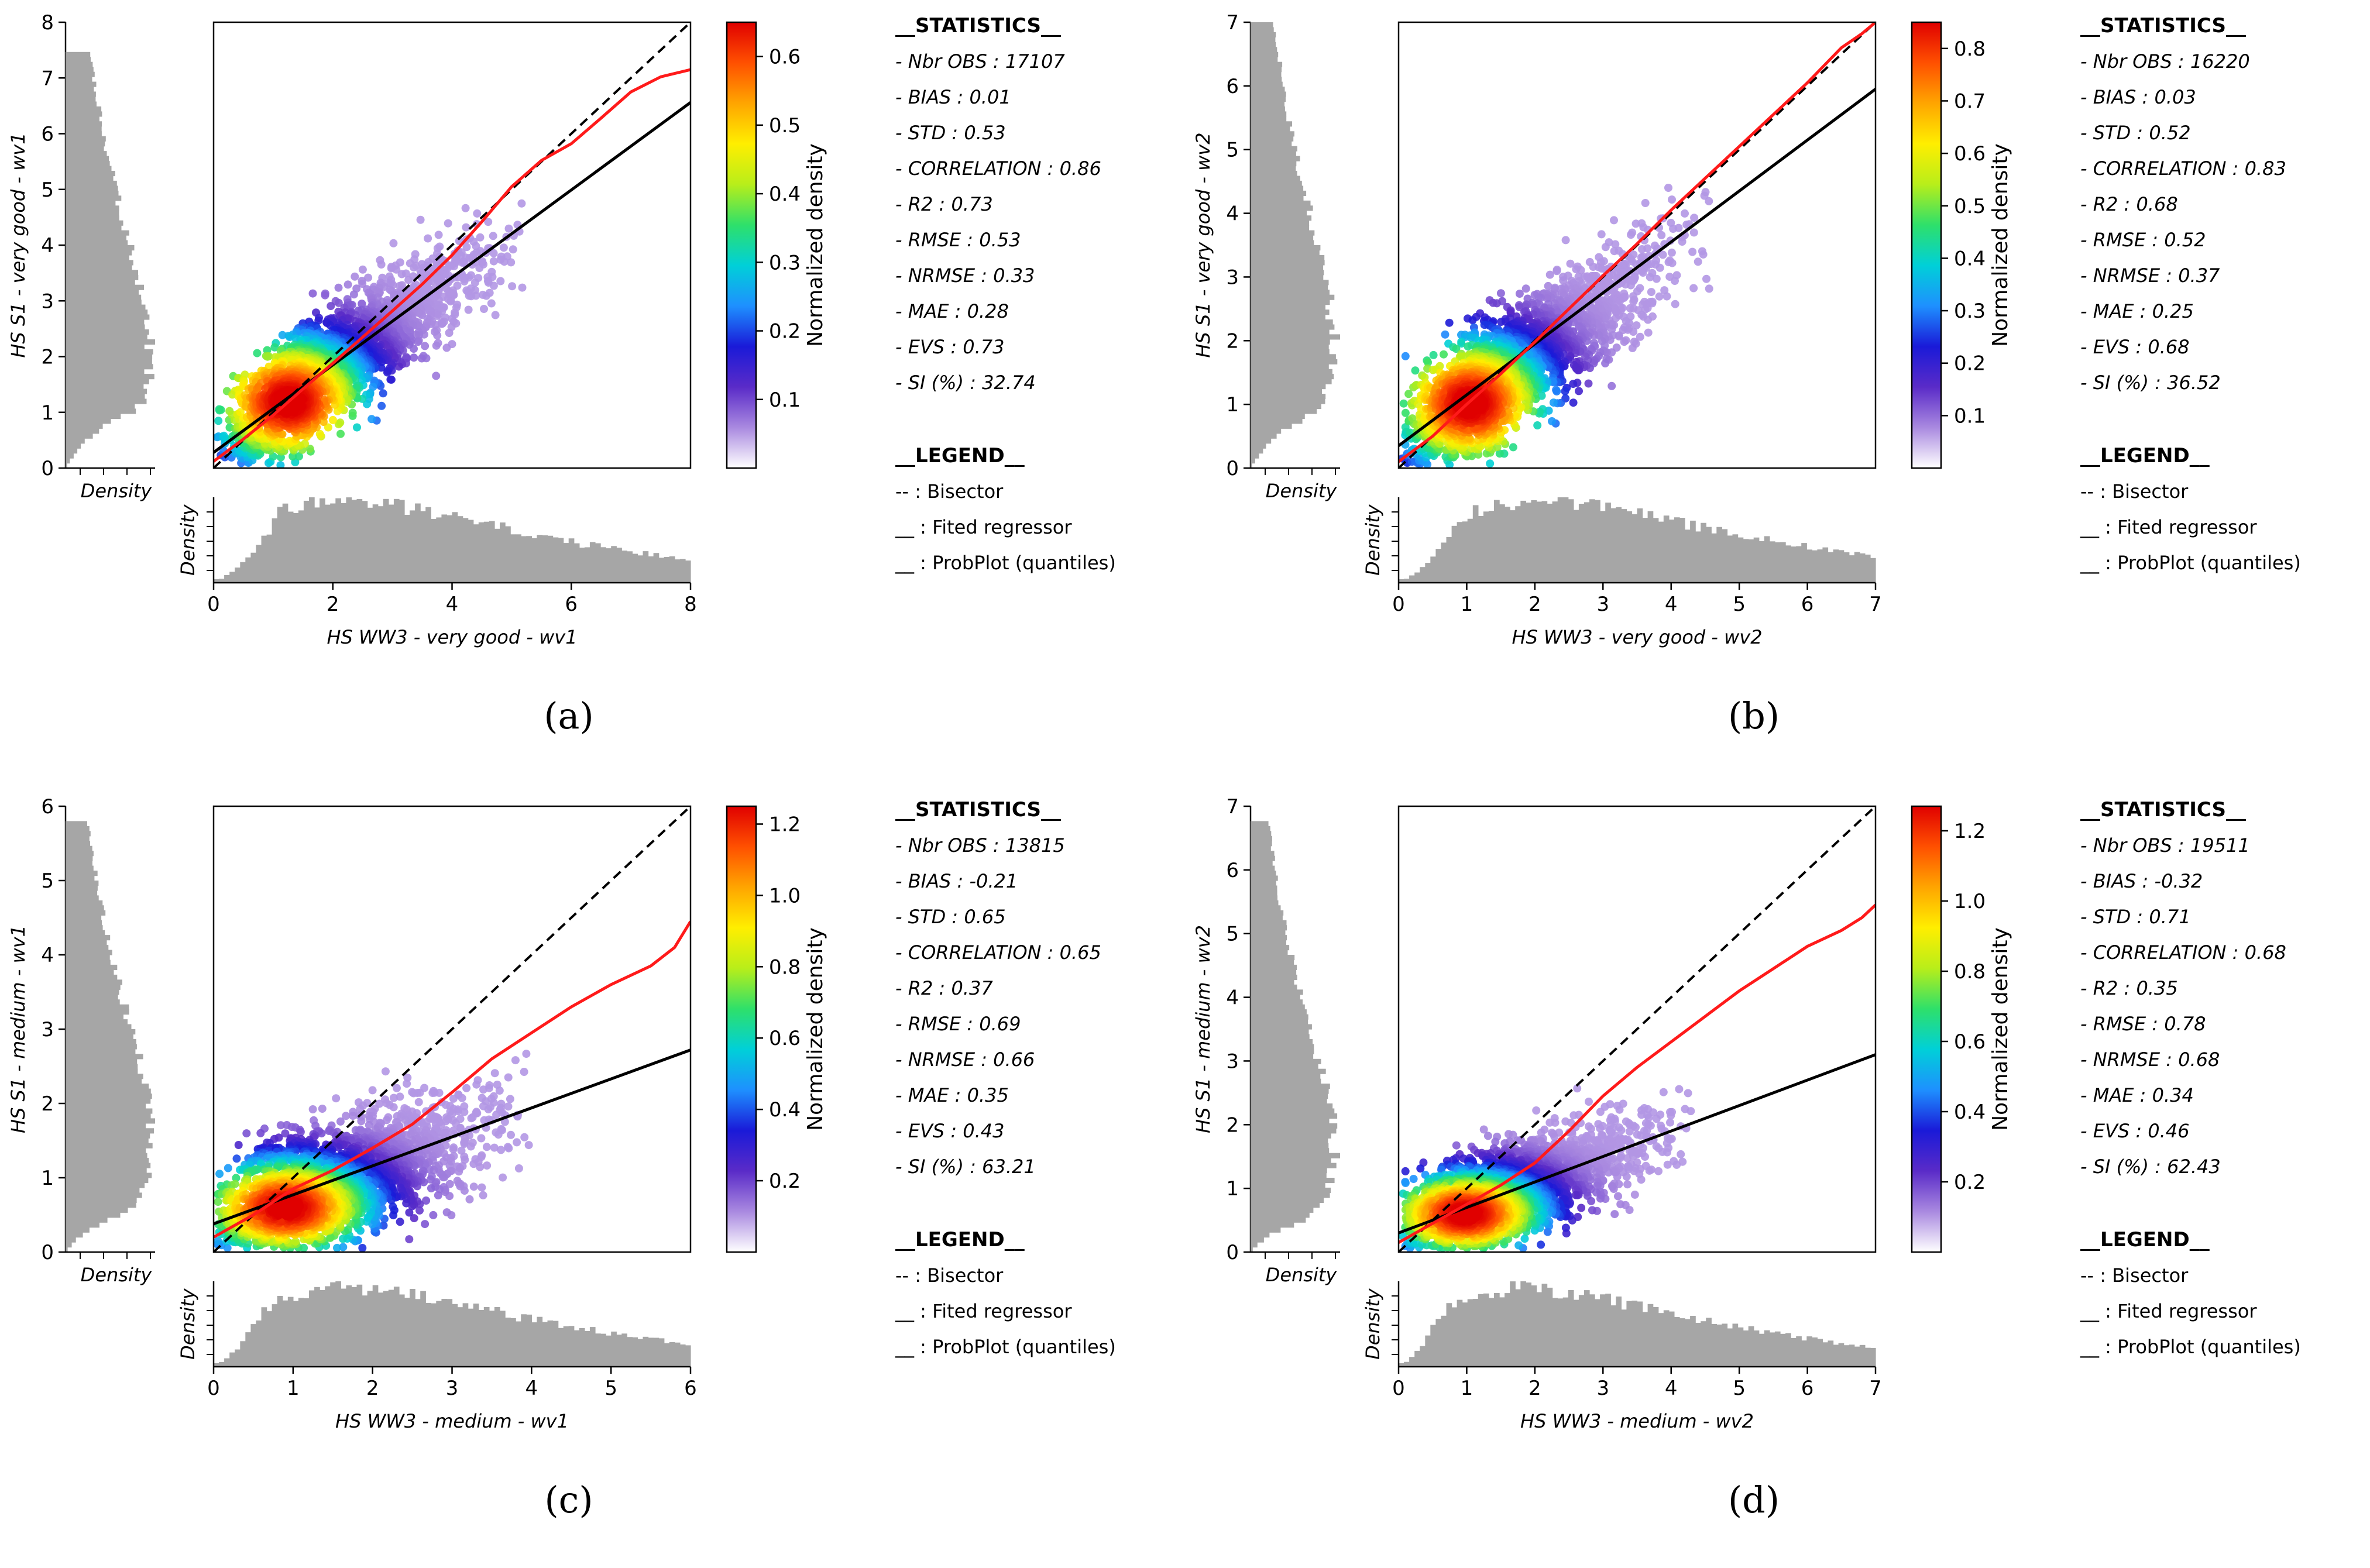 The image size is (2370, 1568). What do you see at coordinates (983, 527) in the screenshot?
I see `legend-item: __ : Fited regressor` at bounding box center [983, 527].